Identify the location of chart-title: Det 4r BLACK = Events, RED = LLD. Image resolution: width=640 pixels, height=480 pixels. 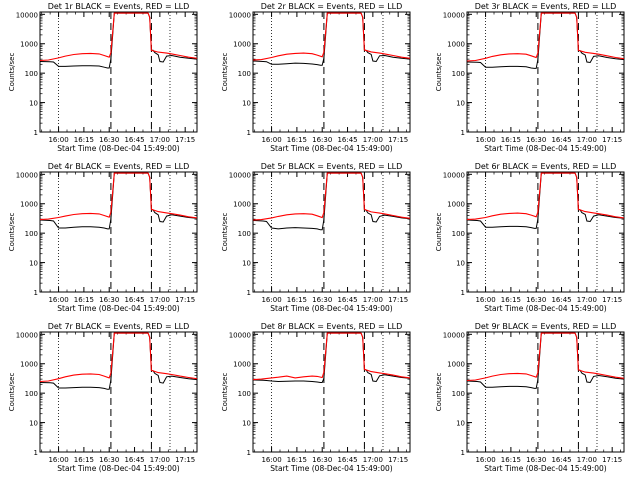
(119, 166).